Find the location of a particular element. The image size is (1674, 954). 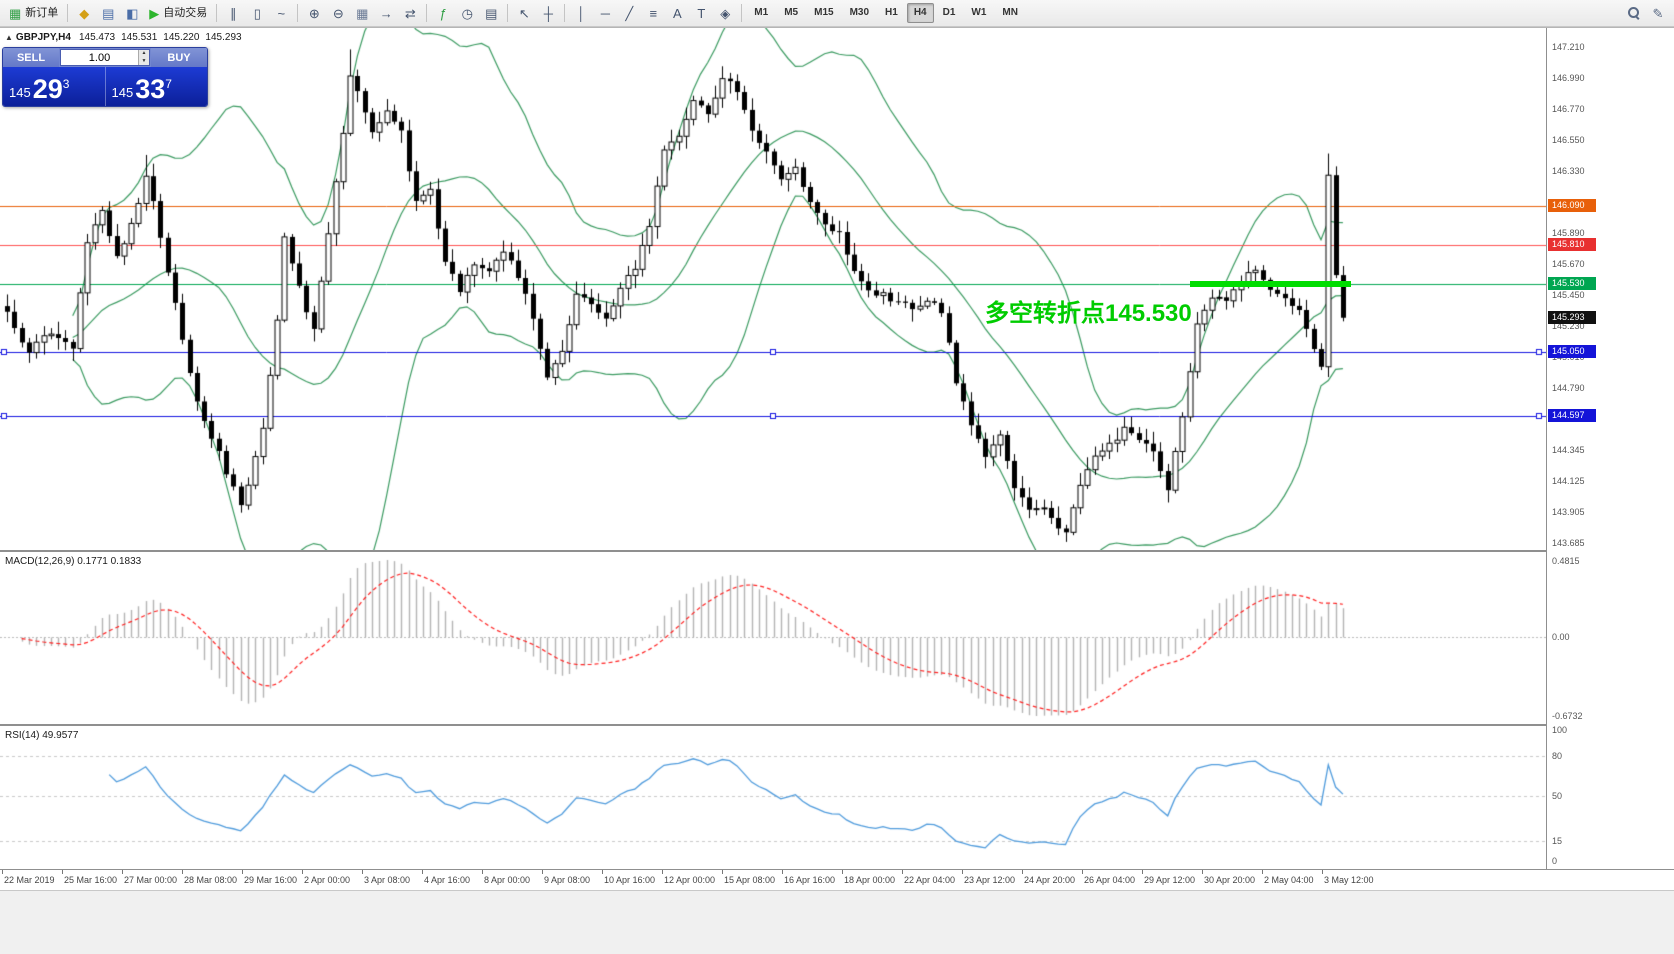

text-button: A is located at coordinates (677, 13).